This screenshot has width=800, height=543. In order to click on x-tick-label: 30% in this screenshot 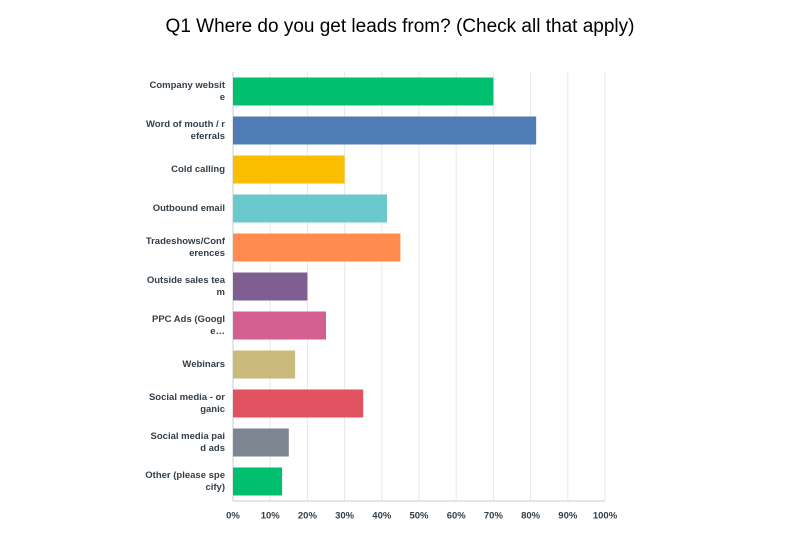, I will do `click(345, 516)`.